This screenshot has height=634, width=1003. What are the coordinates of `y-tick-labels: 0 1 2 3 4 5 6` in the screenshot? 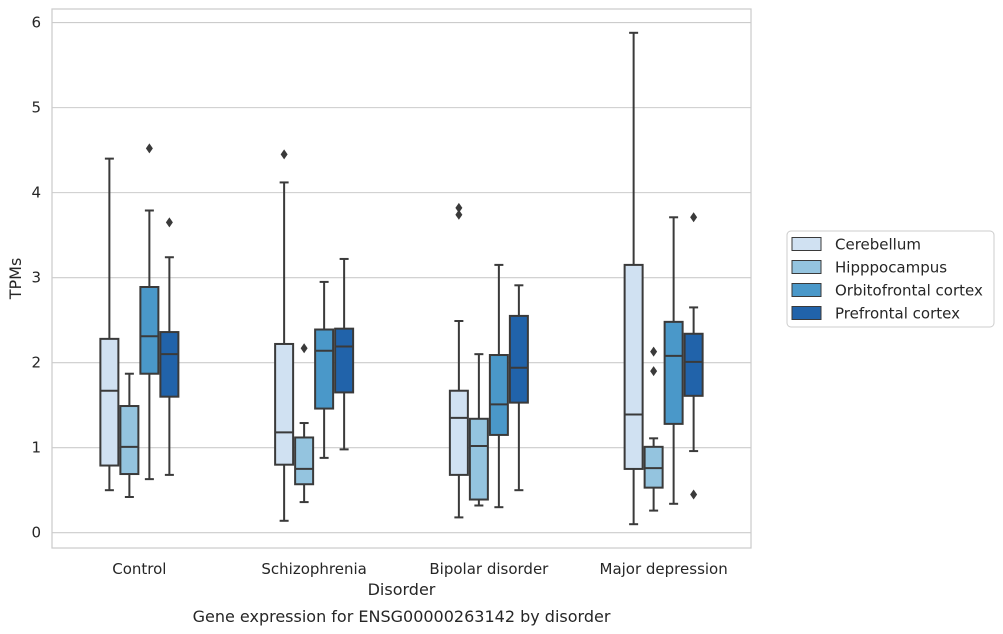 It's located at (36, 278).